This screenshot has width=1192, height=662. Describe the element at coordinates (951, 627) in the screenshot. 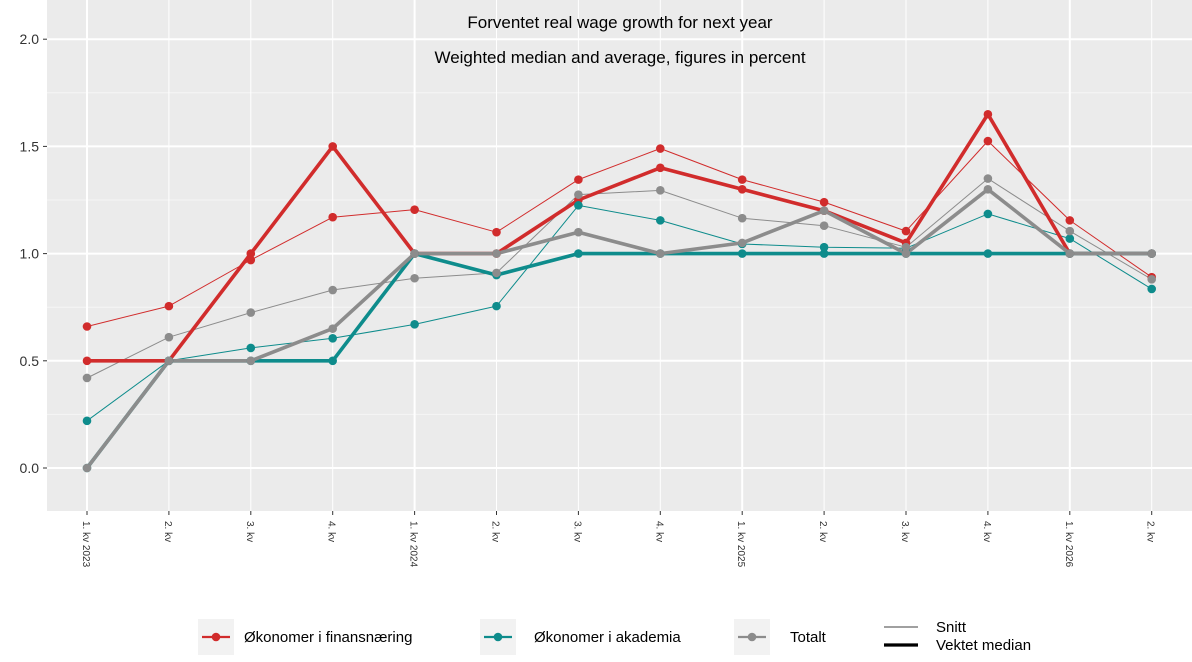

I see `legend-label-snitt: Snitt` at that location.